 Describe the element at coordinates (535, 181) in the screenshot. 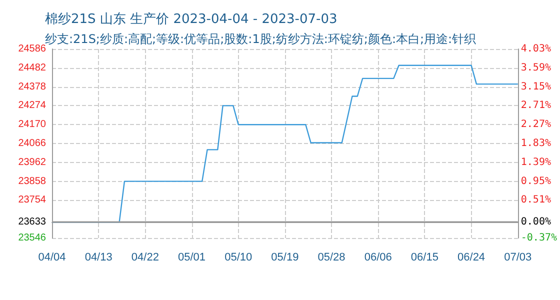

I see `y2-tick-label: 0.95%` at that location.